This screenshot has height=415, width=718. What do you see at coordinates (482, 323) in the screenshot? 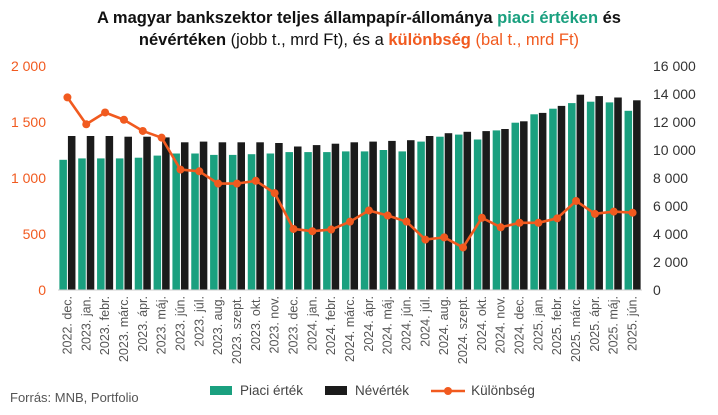
I see `x-tick-label: 2024. okt.` at bounding box center [482, 323].